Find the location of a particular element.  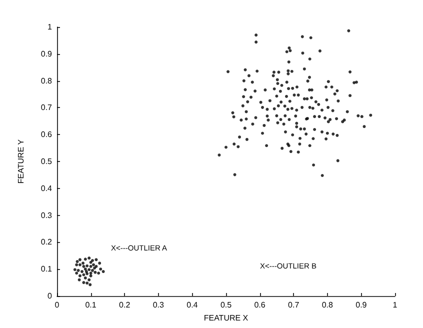

x-tick-label: 0.6 is located at coordinates (260, 305).